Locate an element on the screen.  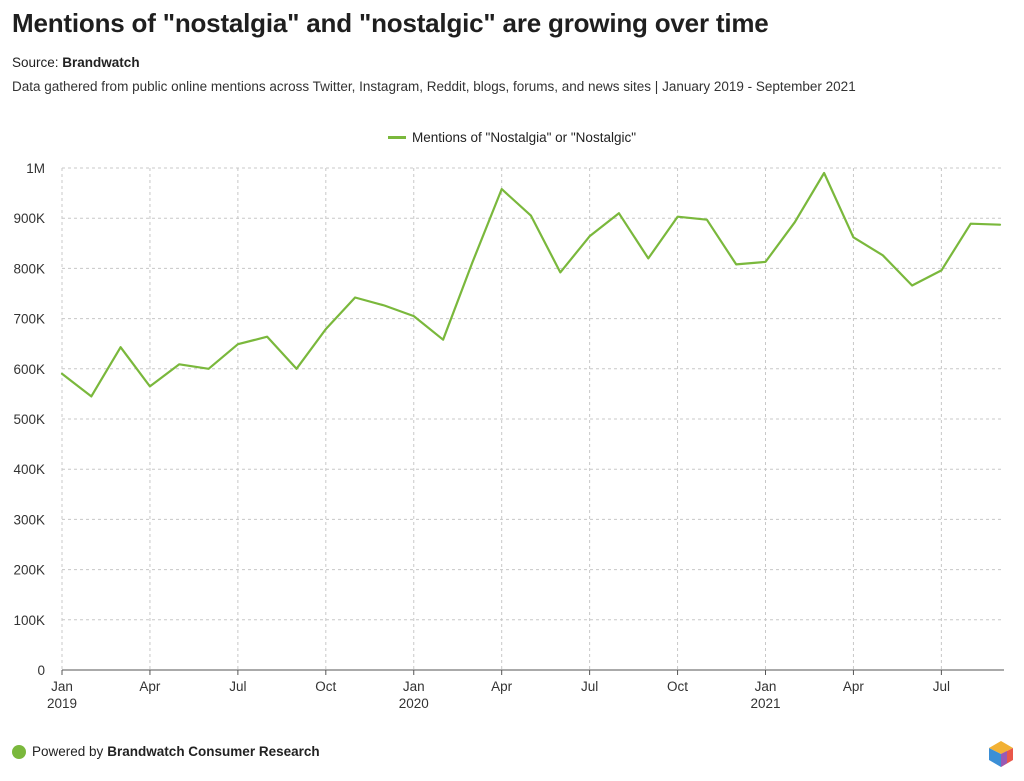
brandwatch-dot-icon is located at coordinates (19, 751).